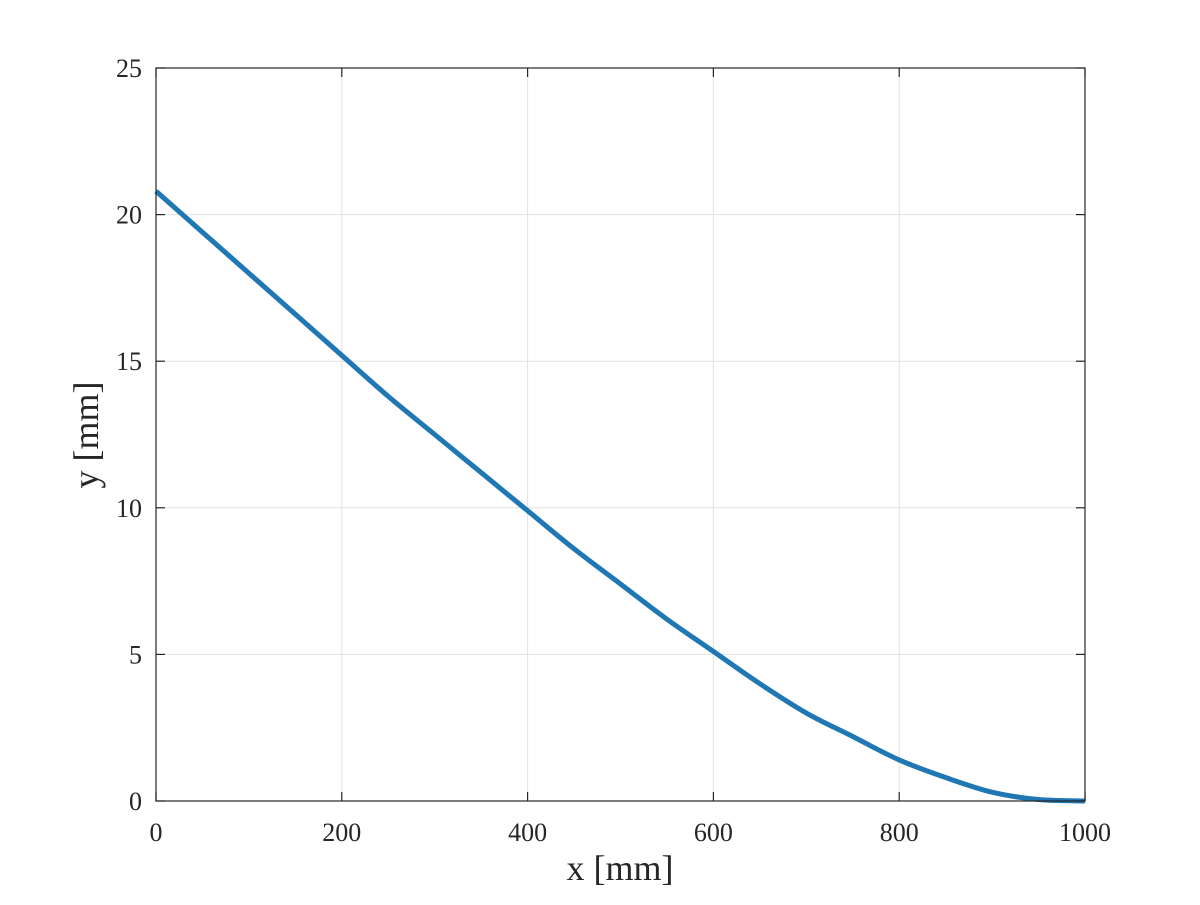  What do you see at coordinates (156, 832) in the screenshot?
I see `x-tick-label: 0` at bounding box center [156, 832].